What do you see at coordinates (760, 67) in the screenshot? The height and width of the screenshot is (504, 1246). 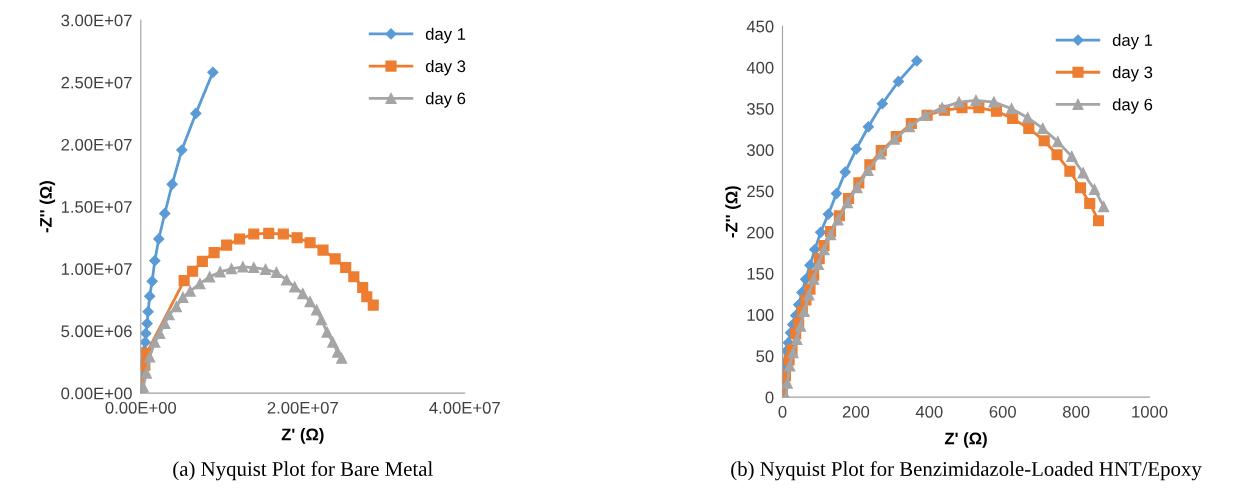 I see `y-tick-label: 400` at bounding box center [760, 67].